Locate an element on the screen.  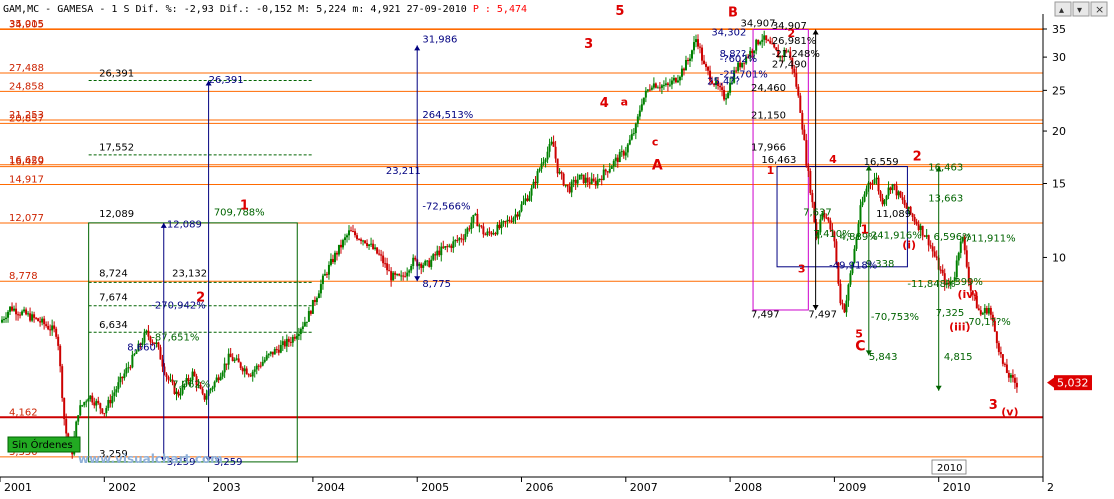
scroll-up-button is located at coordinates (1063, 9).